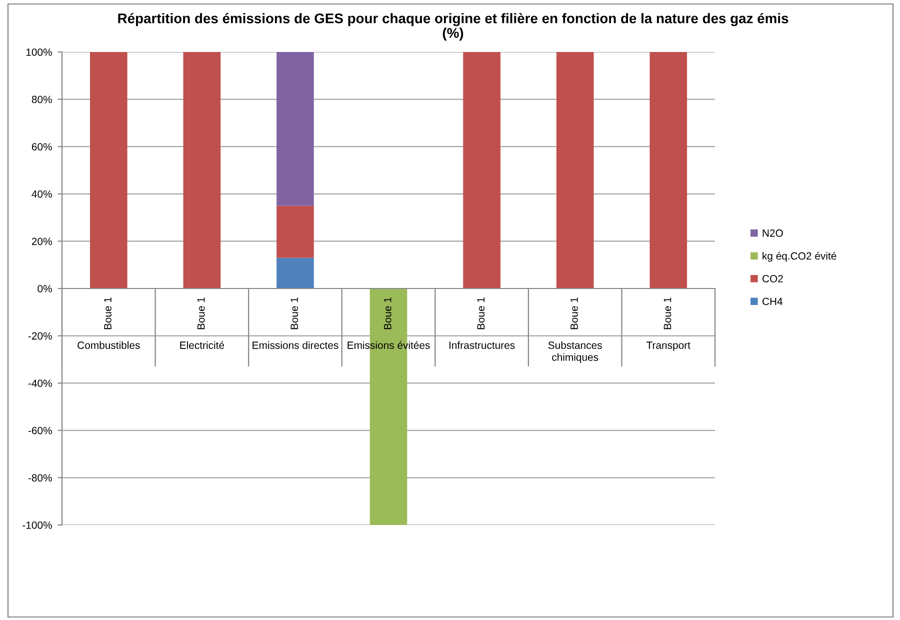 This screenshot has height=620, width=900. What do you see at coordinates (575, 352) in the screenshot?
I see `x-tick-label: Substances chimiques` at bounding box center [575, 352].